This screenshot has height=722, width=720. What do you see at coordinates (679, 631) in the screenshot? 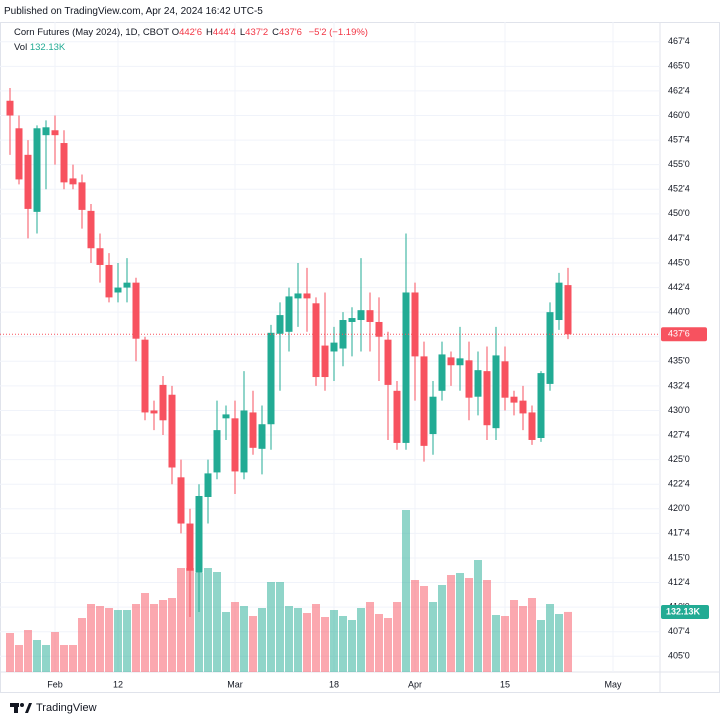
I see `y-tick-label: 407'4` at bounding box center [679, 631].